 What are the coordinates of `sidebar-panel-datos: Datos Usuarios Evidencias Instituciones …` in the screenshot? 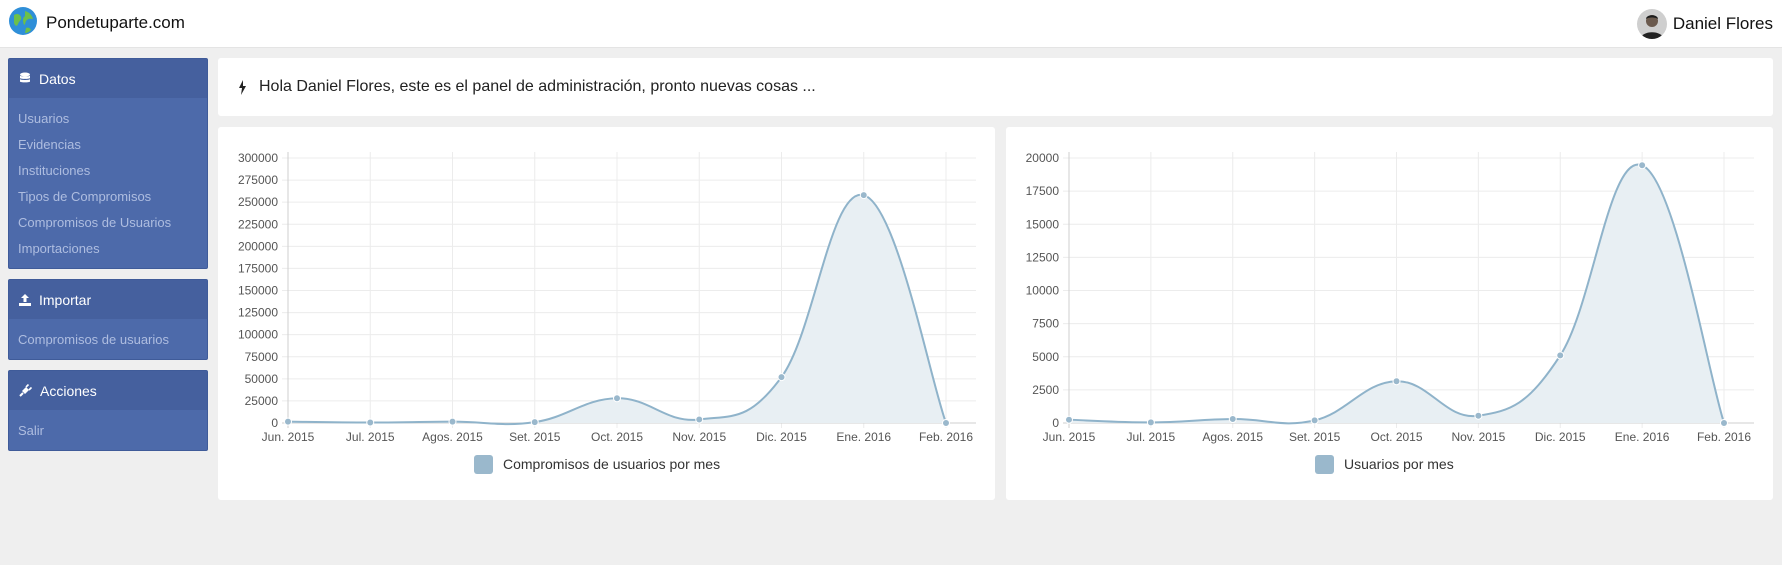 It's located at (108, 163).